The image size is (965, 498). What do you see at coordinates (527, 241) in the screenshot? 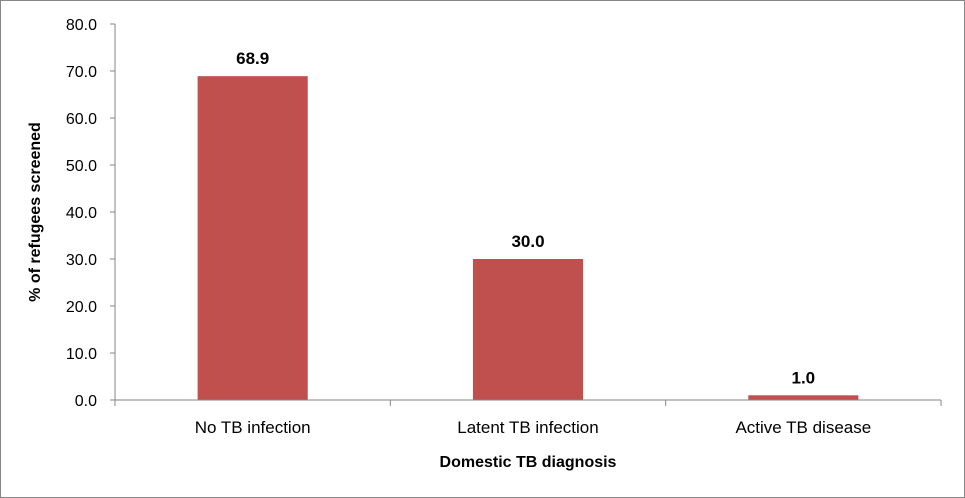
I see `data-label: 30.0` at bounding box center [527, 241].